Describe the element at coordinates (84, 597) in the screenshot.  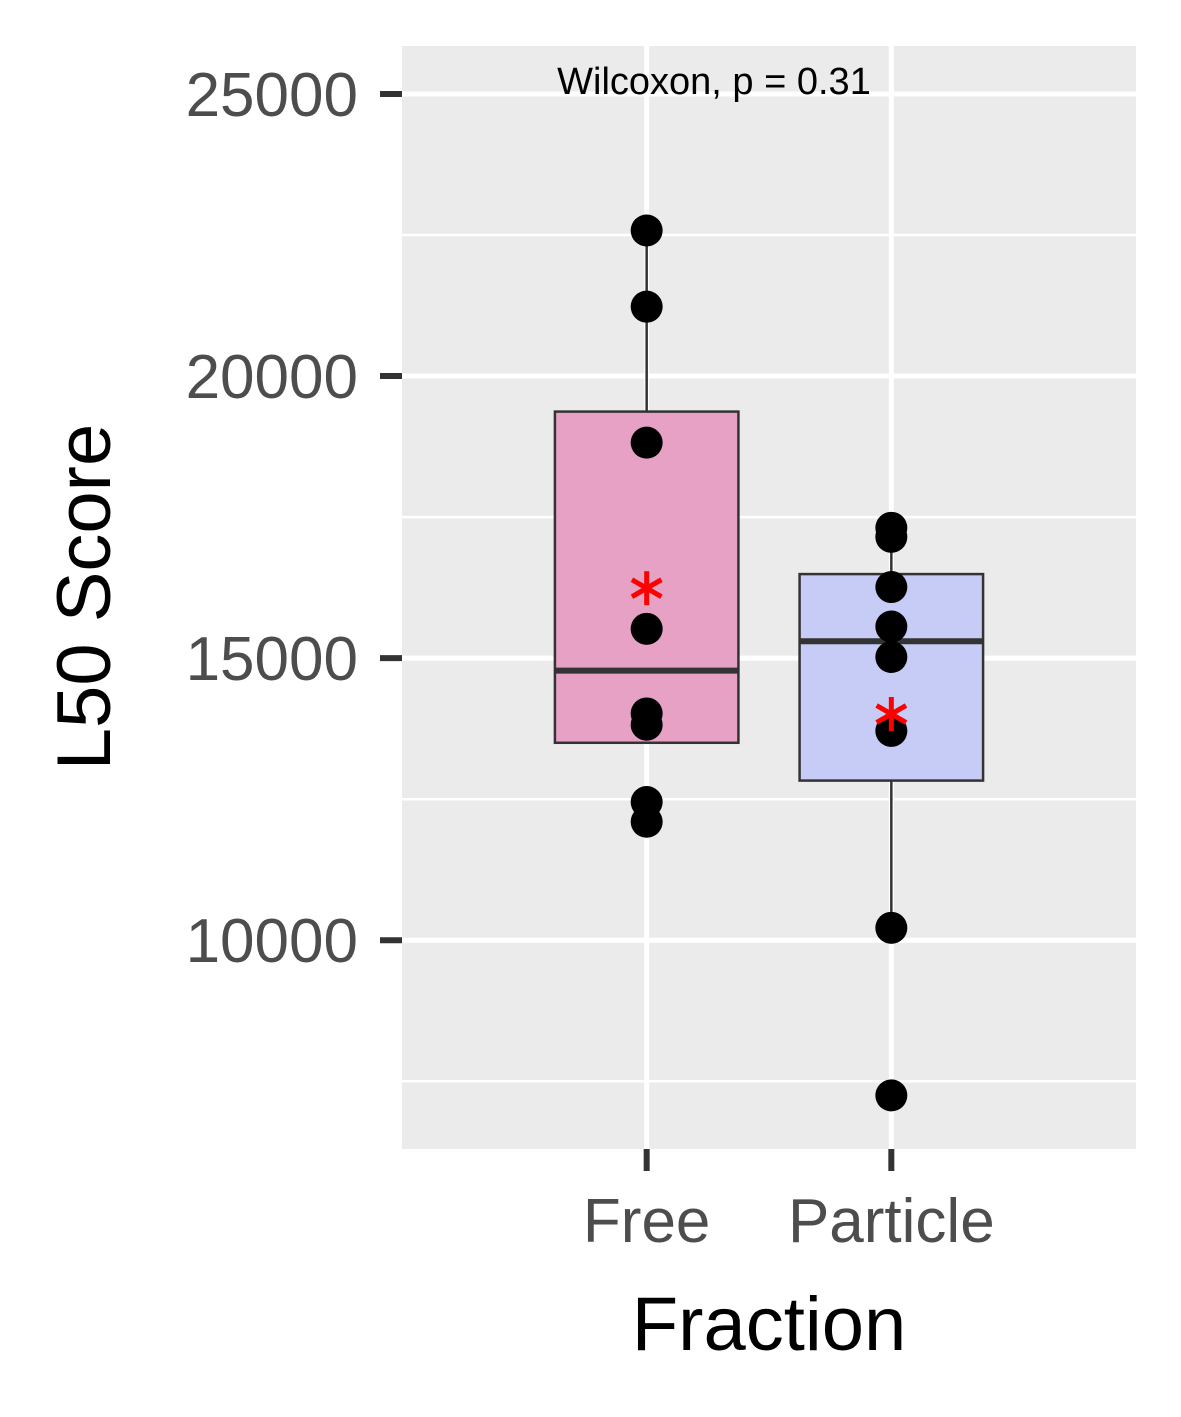
I see `y-axis-title: L50 Score` at that location.